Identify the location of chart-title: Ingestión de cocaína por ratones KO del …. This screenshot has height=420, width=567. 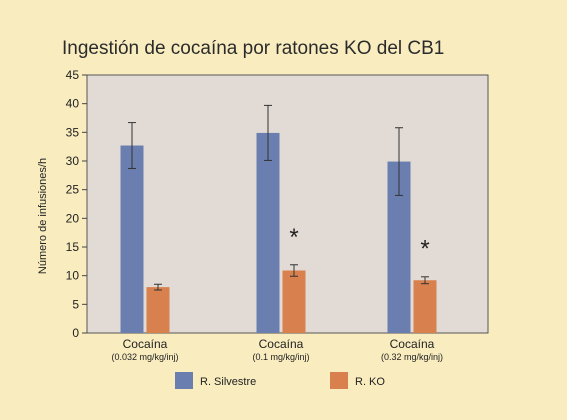
(253, 48).